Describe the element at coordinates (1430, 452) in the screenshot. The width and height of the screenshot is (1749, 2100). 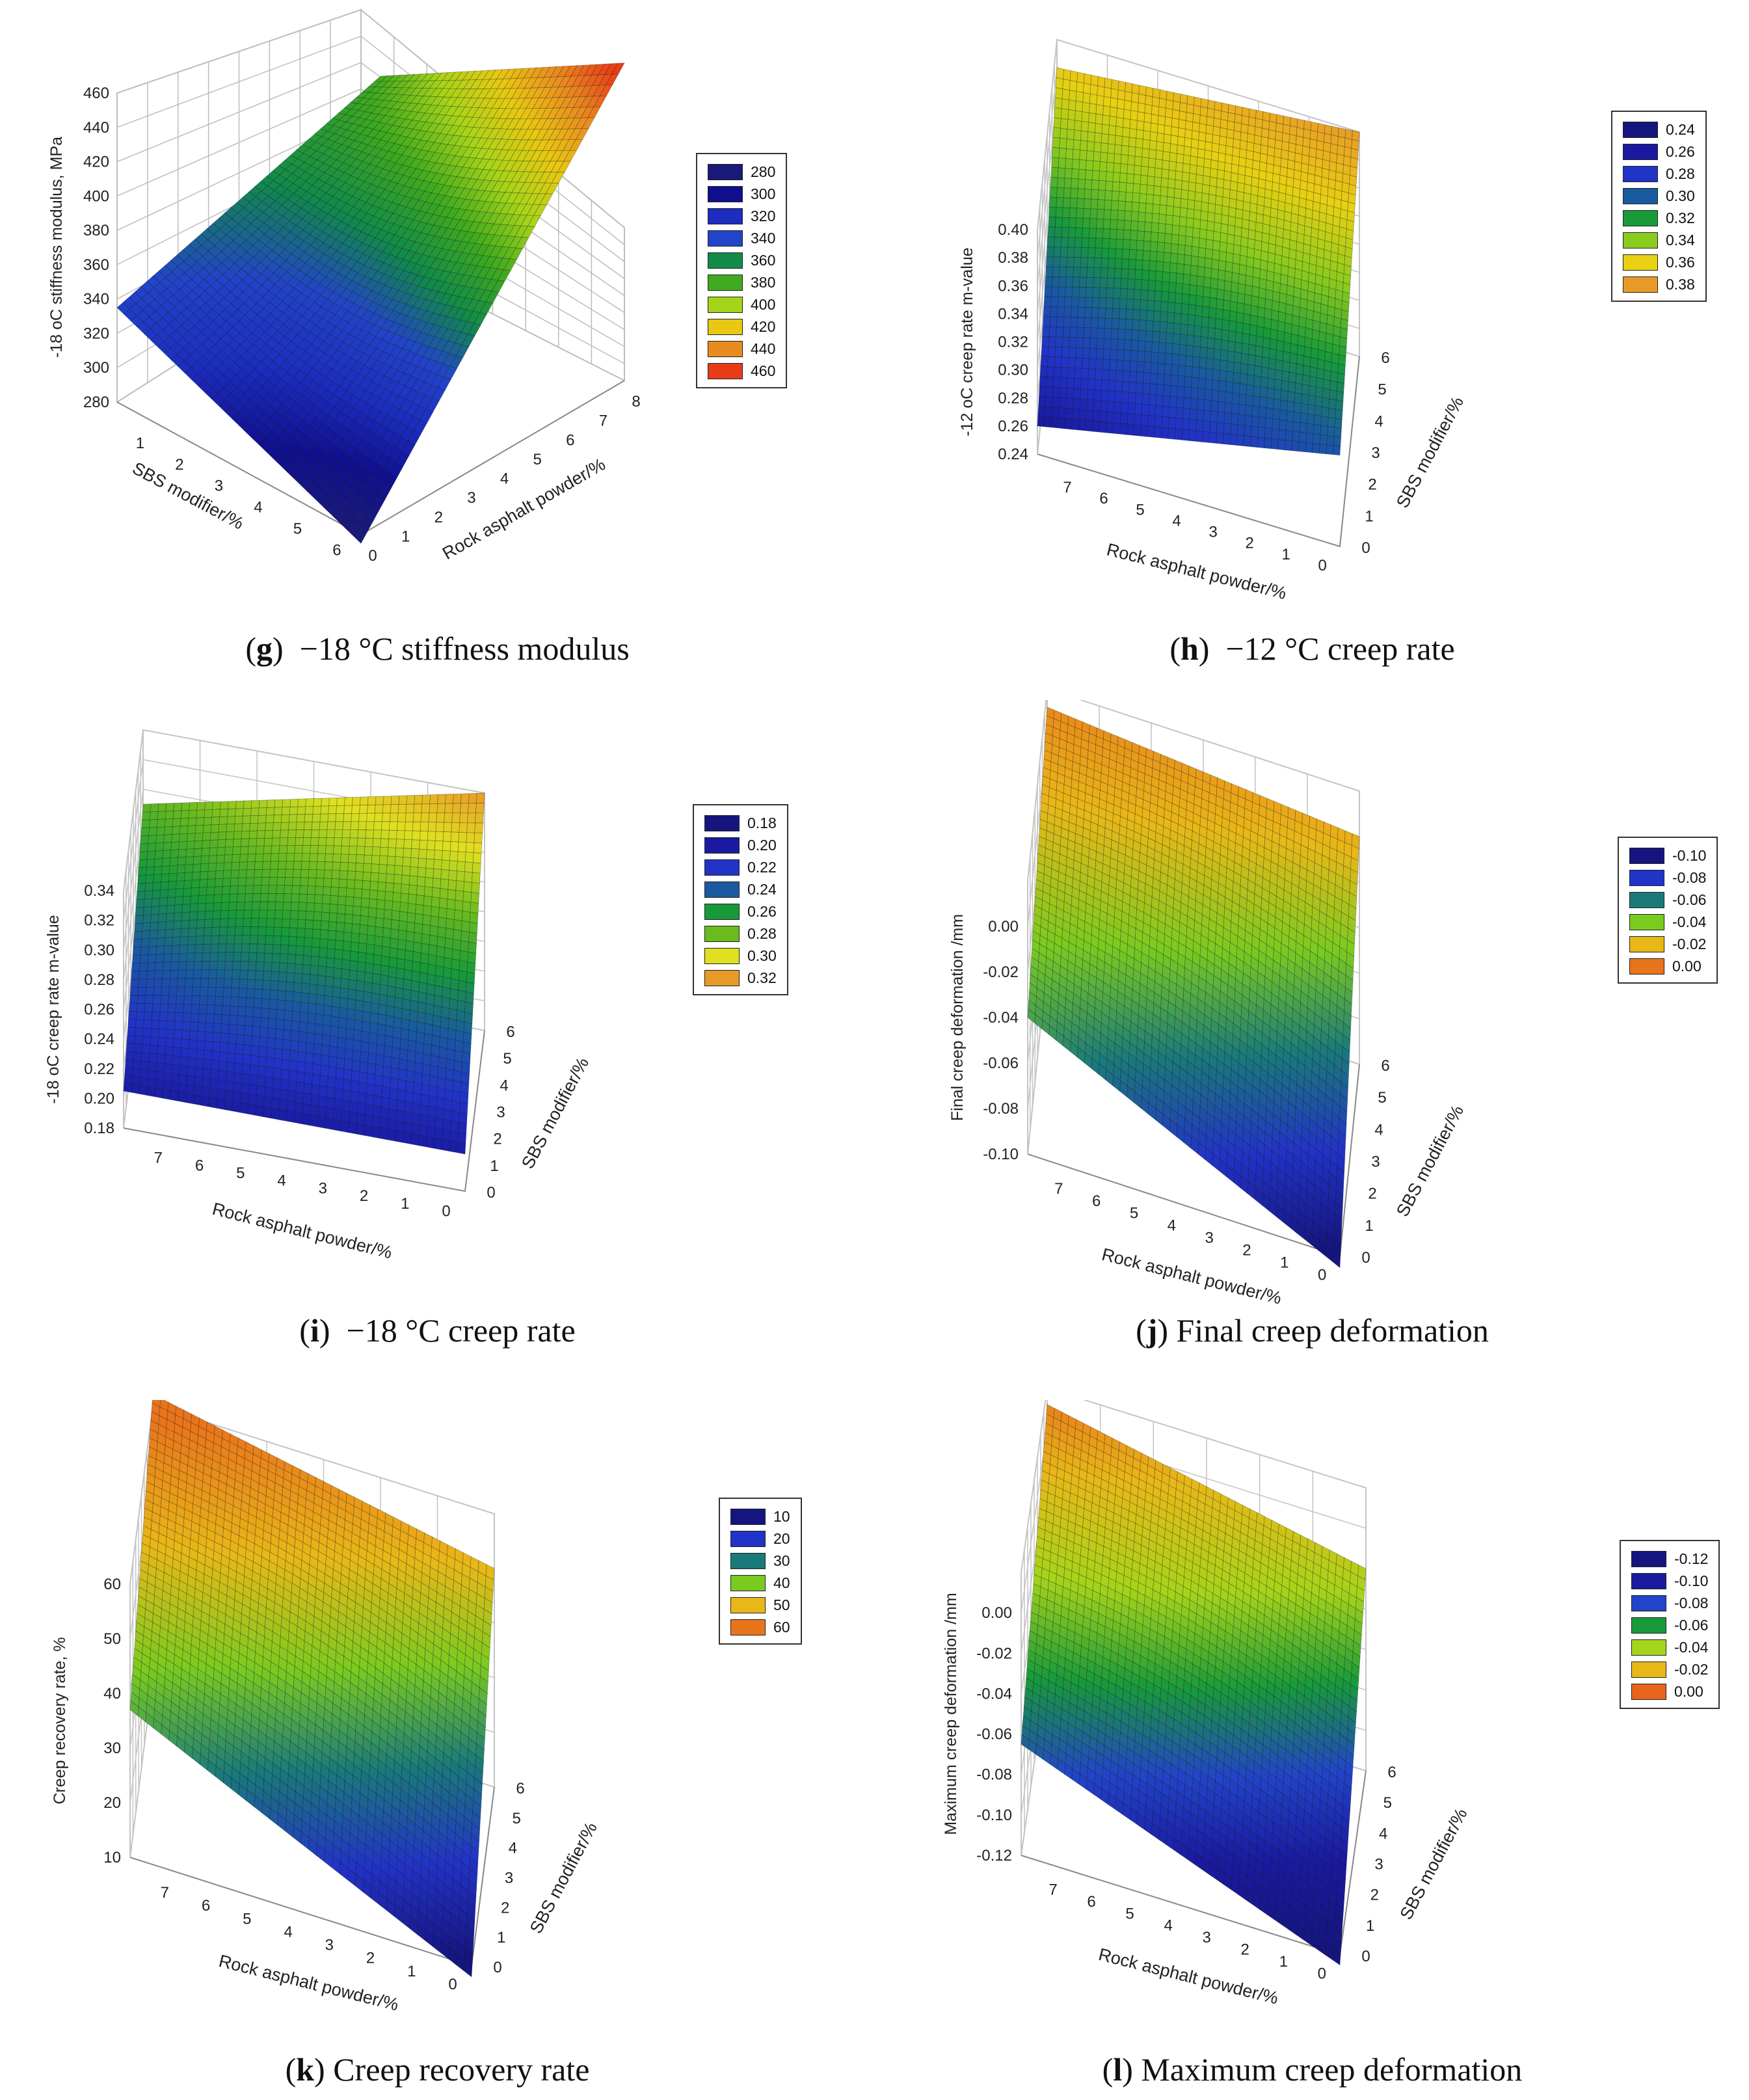
I see `y-axis-label: SBS modifier/%` at that location.